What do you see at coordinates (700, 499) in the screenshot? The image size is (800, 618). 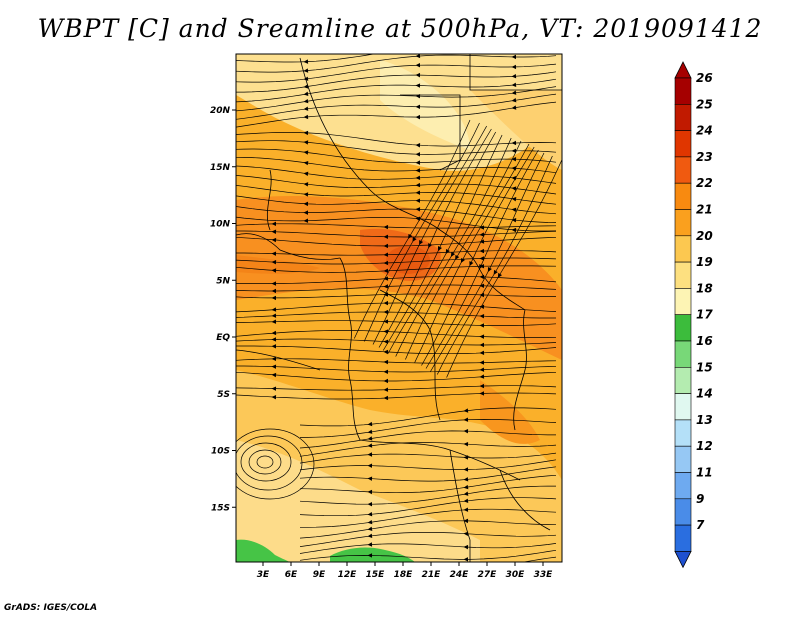 I see `colorbar-label: 9` at bounding box center [700, 499].